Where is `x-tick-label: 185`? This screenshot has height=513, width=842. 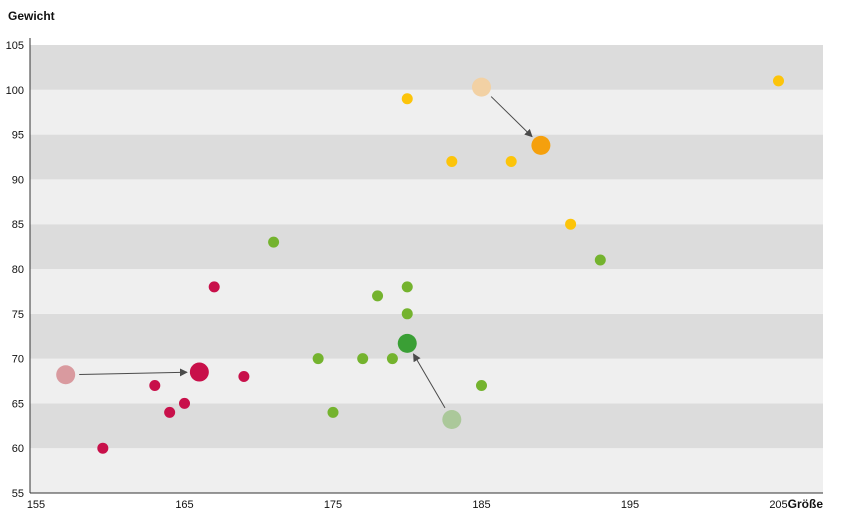 x-tick-label: 185 is located at coordinates (481, 505).